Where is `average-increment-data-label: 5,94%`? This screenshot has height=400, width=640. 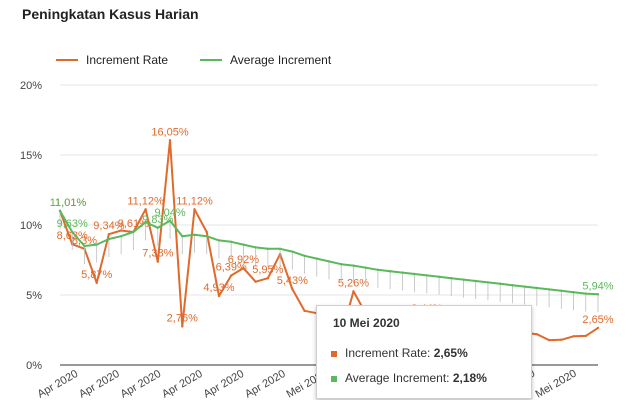 average-increment-data-label: 5,94% is located at coordinates (597, 286).